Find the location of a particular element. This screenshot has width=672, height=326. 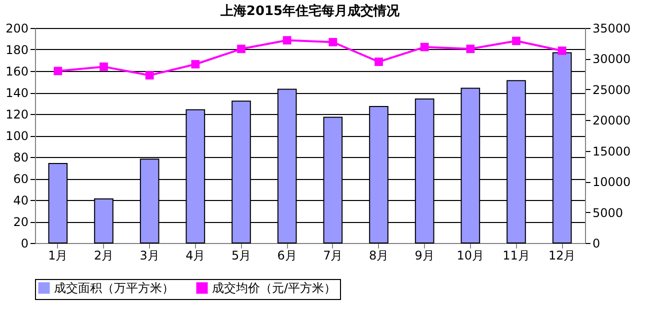

y-tick-label: 40 is located at coordinates (20, 201).